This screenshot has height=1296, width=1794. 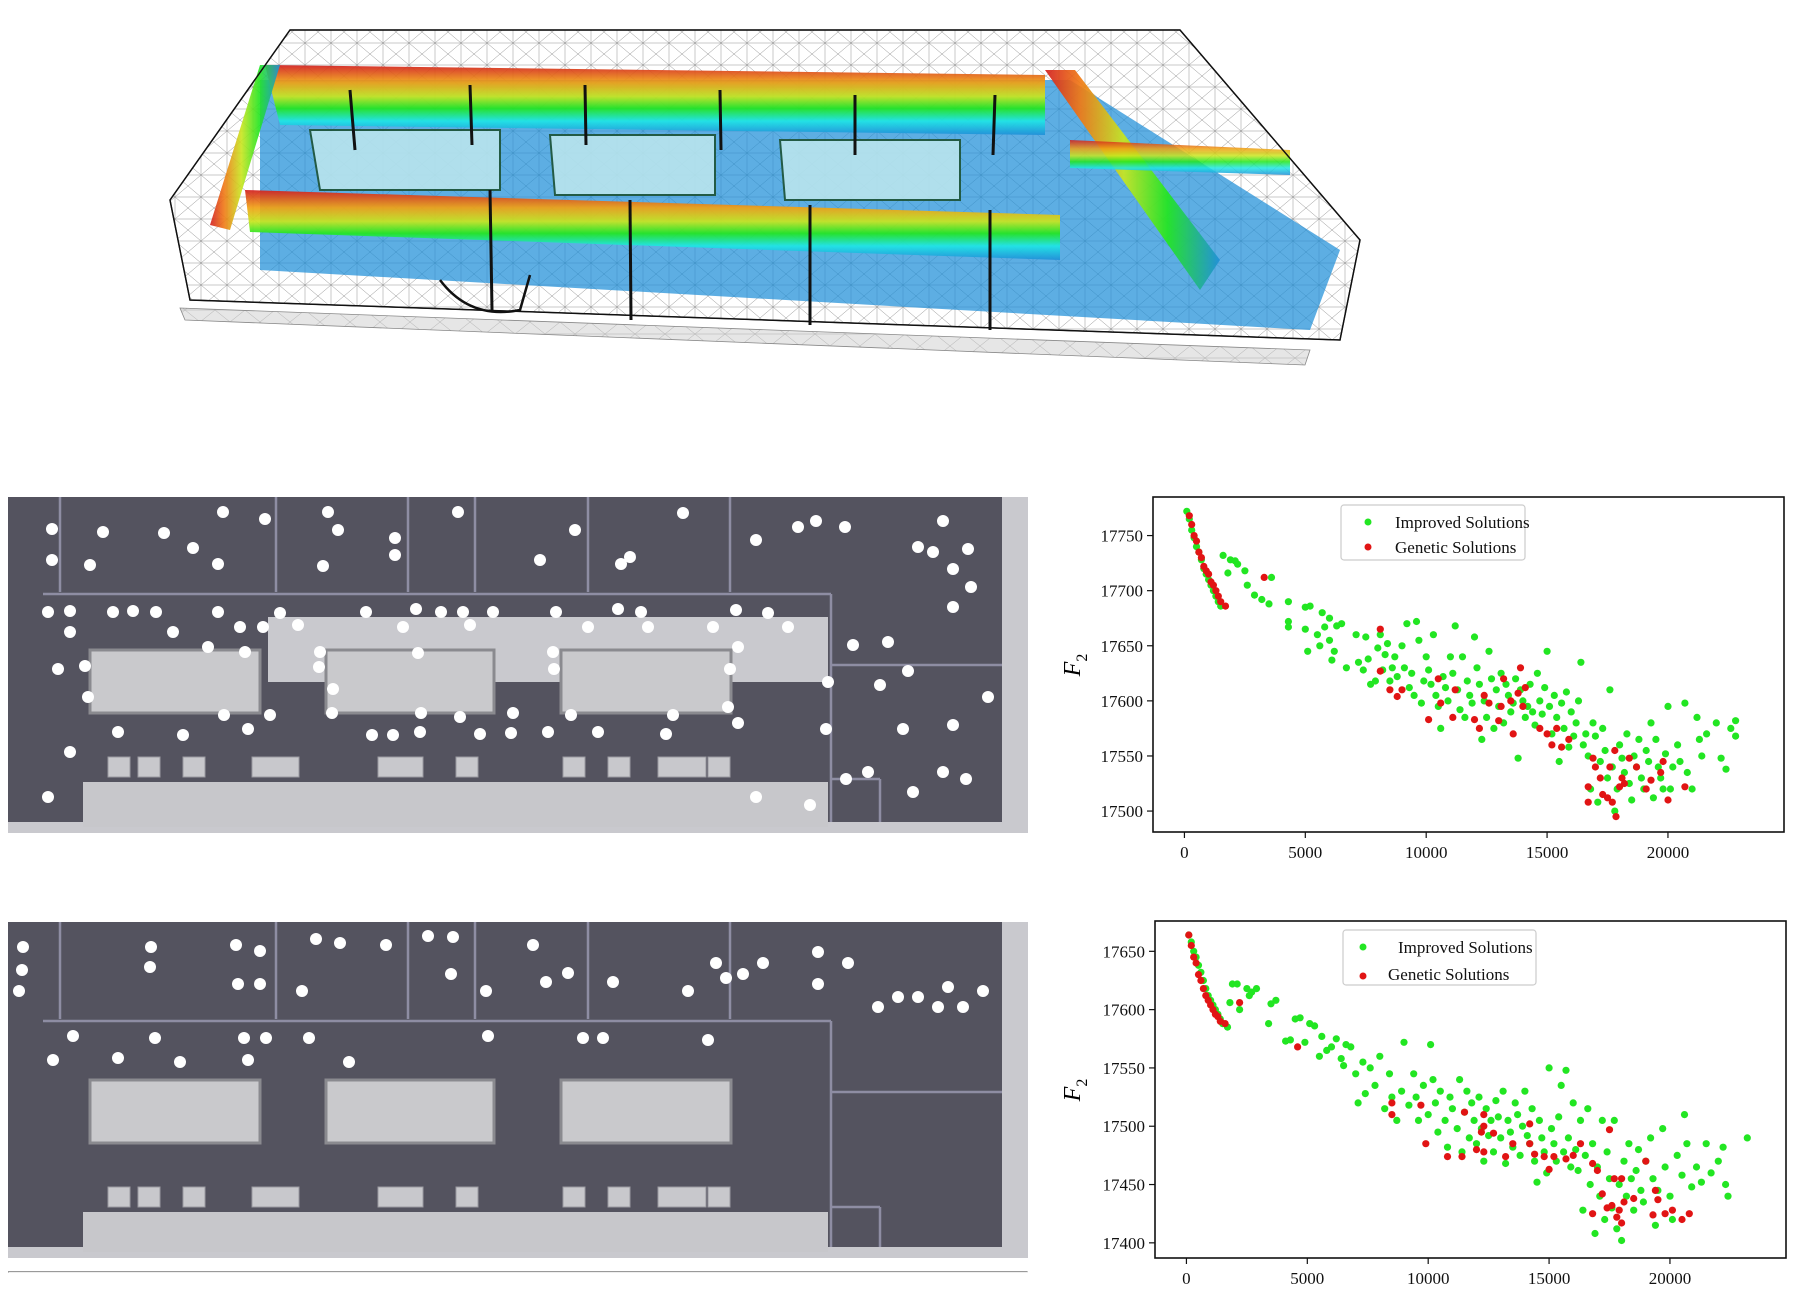 I want to click on columns, so click(x=672, y=207).